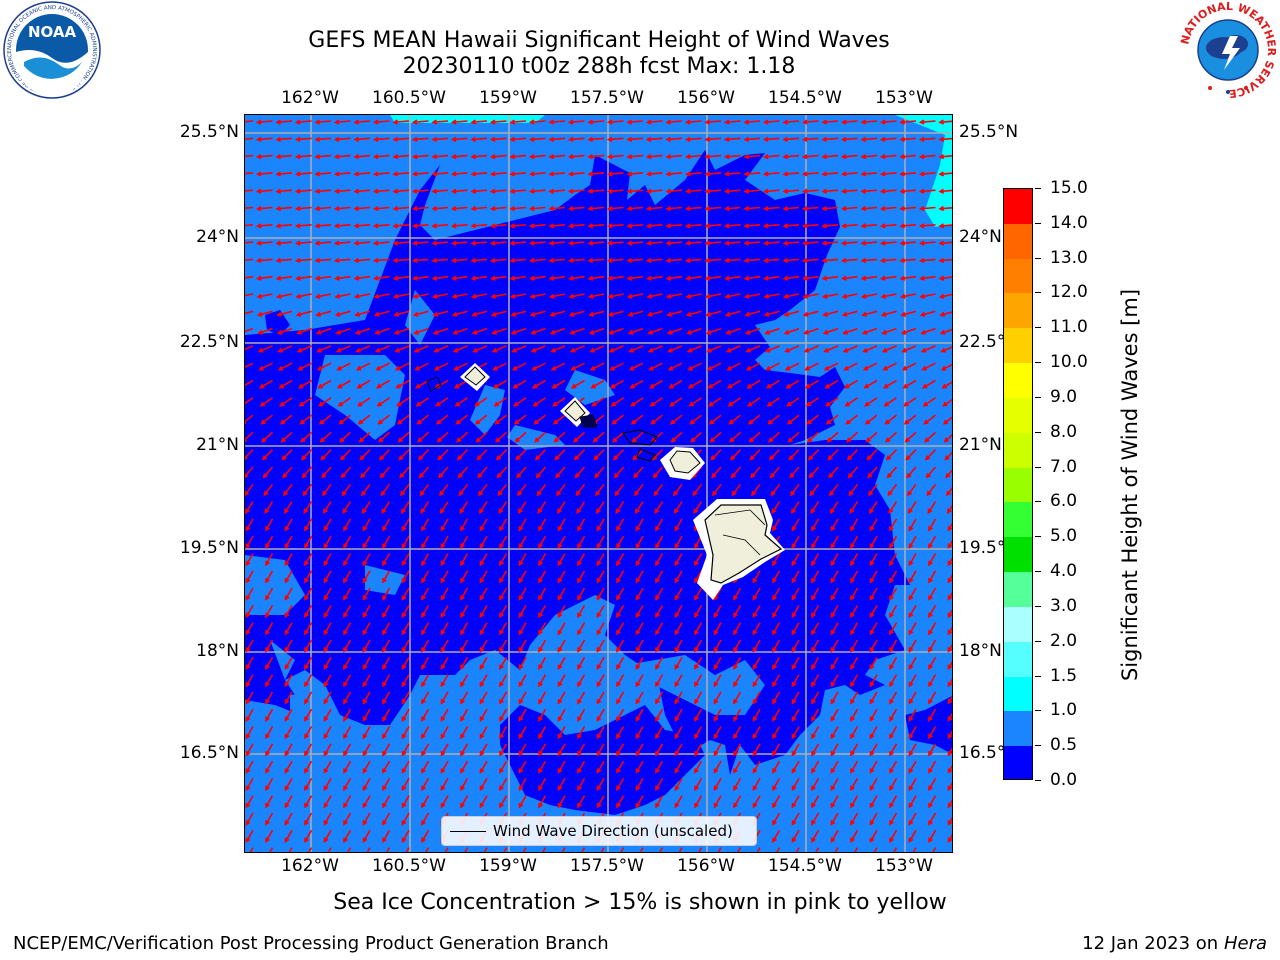 The height and width of the screenshot is (960, 1280). I want to click on colorbar-segment, so click(1018, 762).